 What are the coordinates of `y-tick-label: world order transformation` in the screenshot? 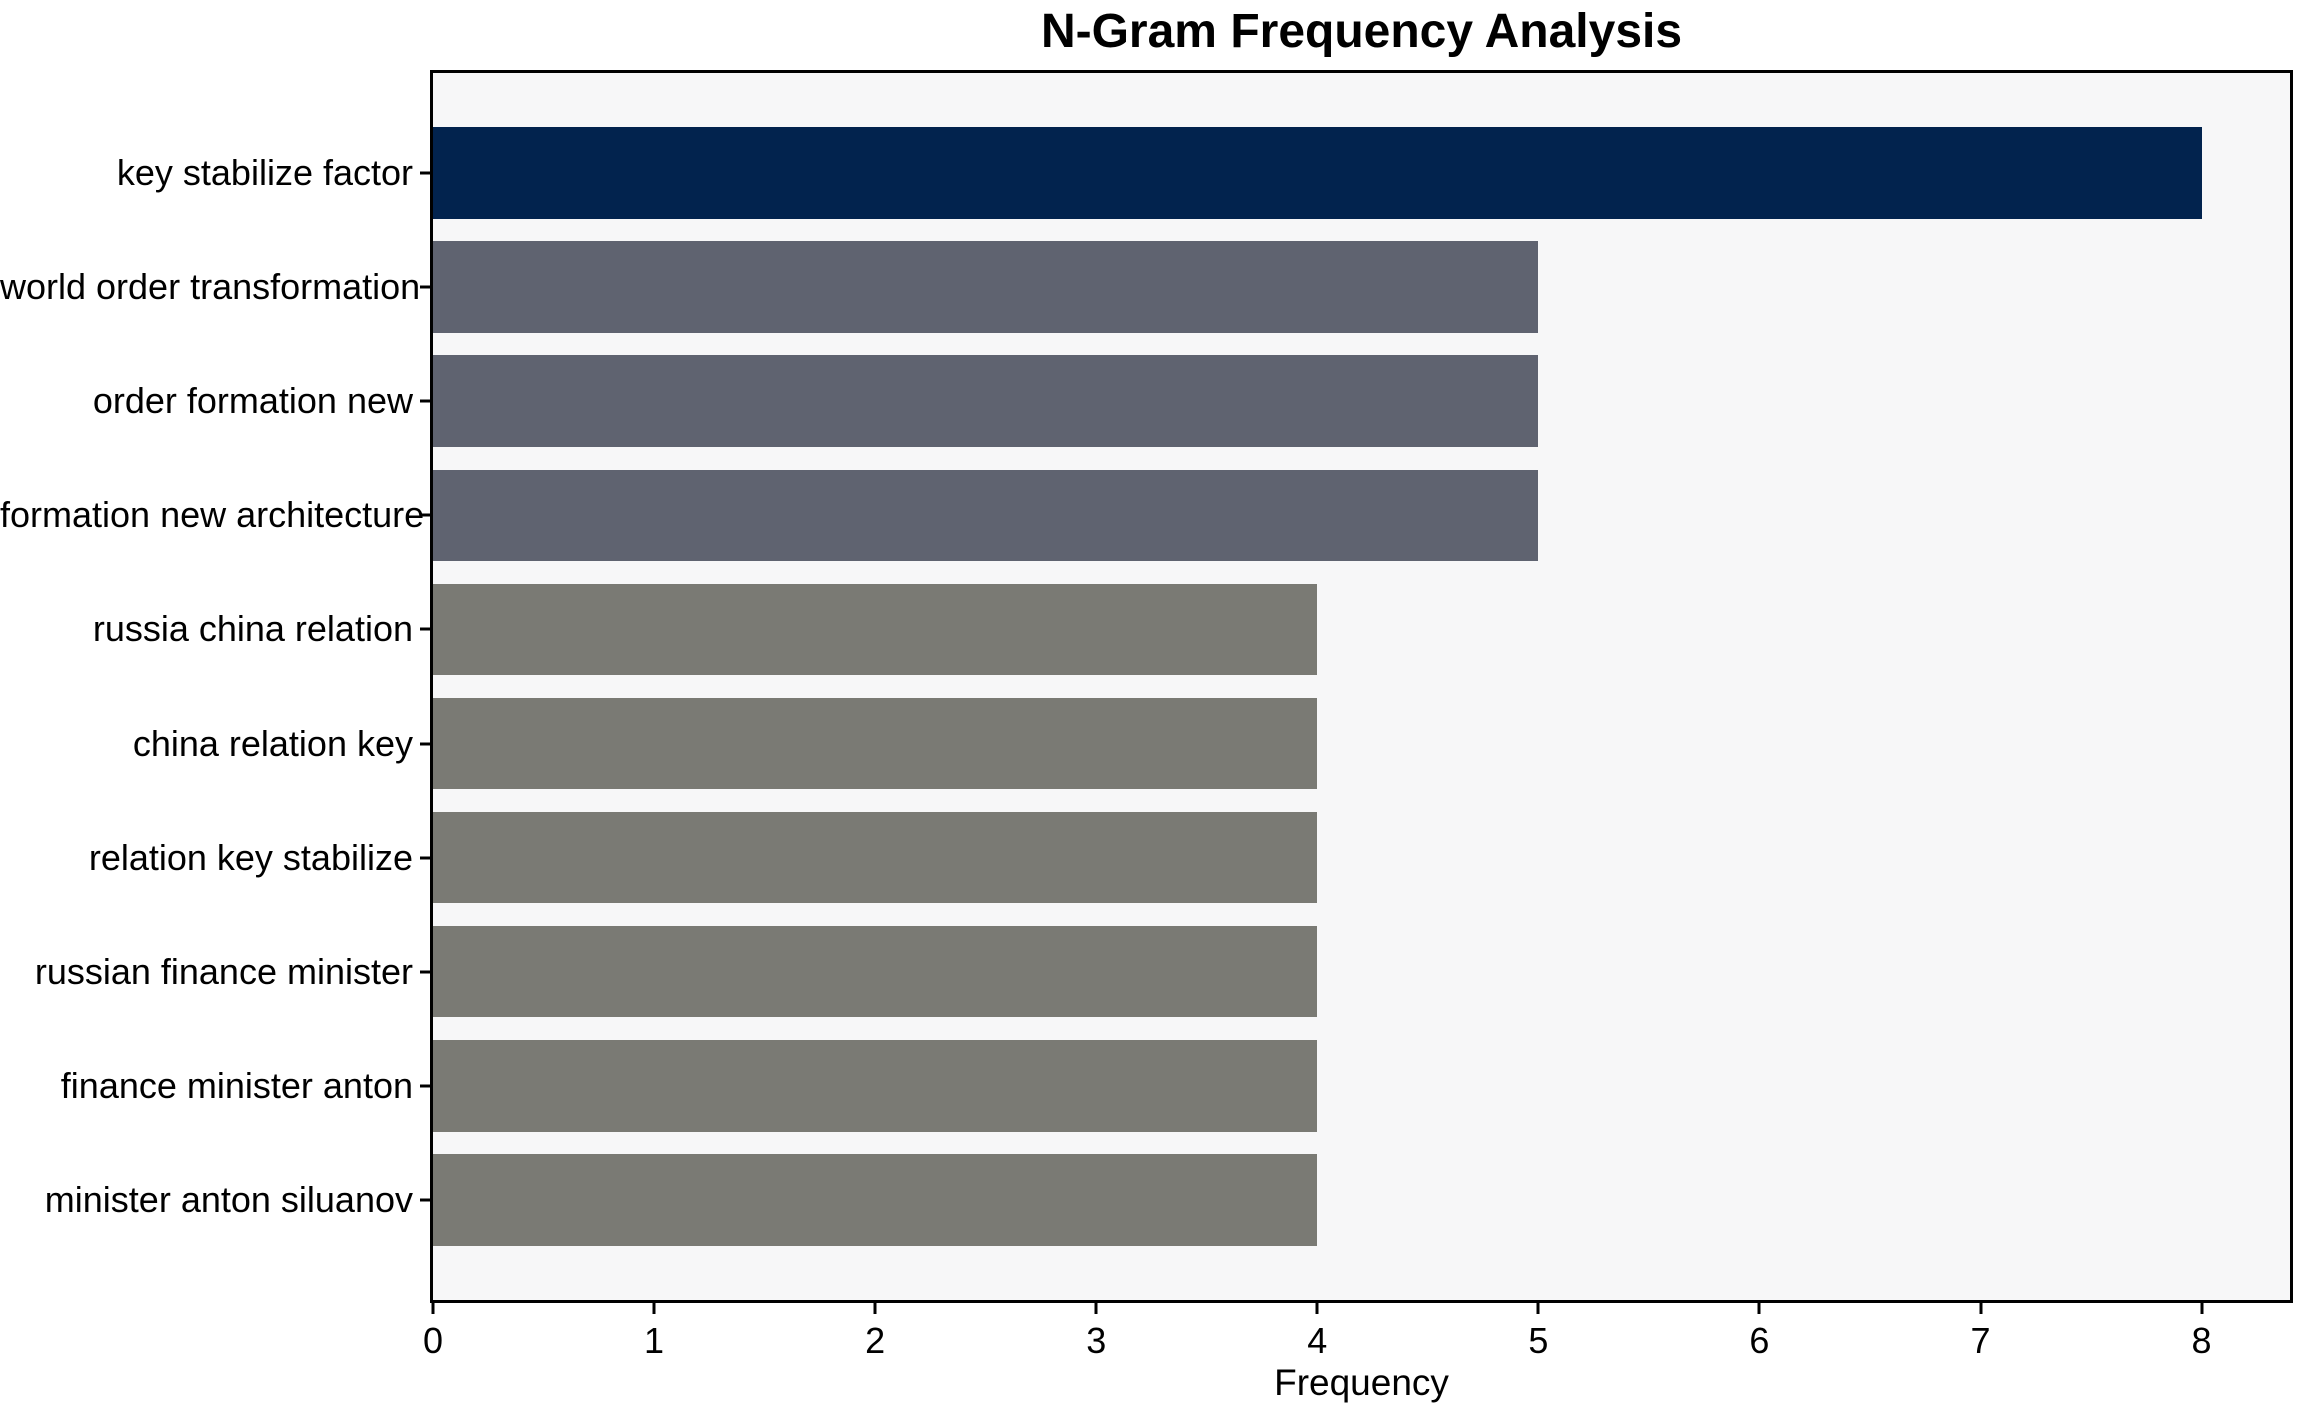 It's located at (210, 286).